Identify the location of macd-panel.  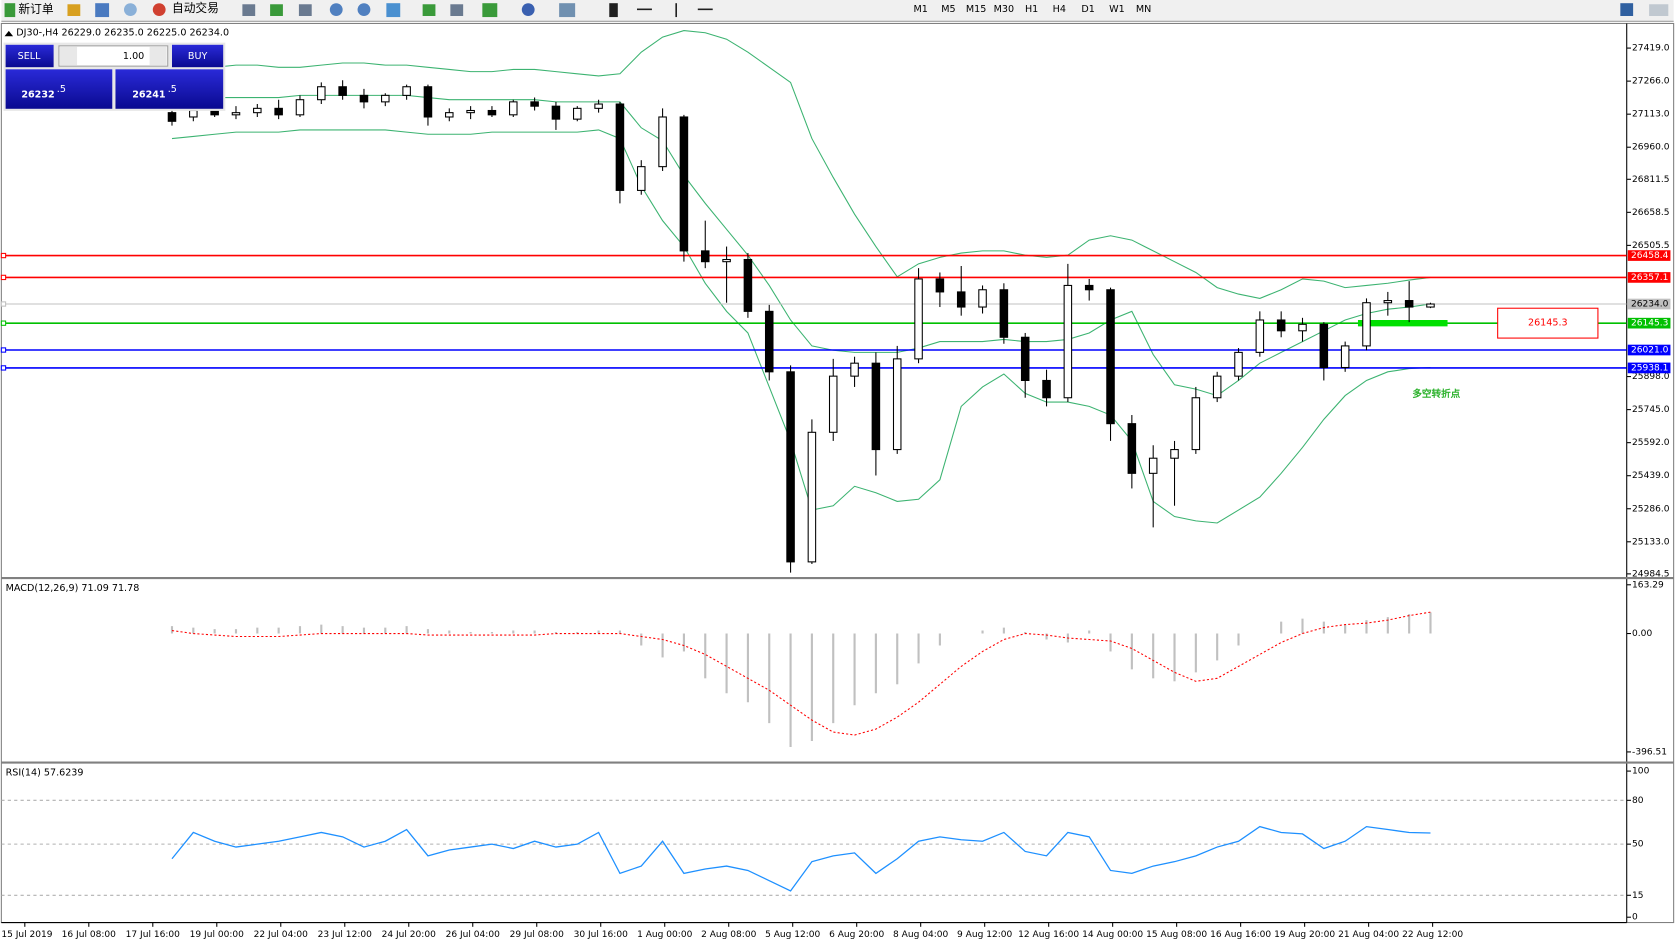
(801, 679).